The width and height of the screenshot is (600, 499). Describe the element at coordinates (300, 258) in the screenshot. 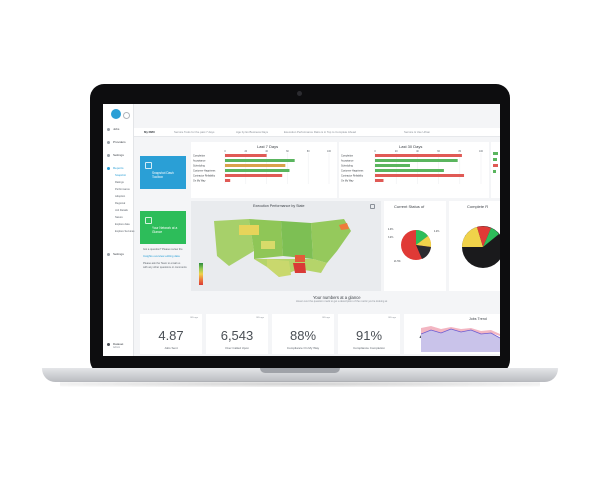

I see `map-state-arkansas` at that location.